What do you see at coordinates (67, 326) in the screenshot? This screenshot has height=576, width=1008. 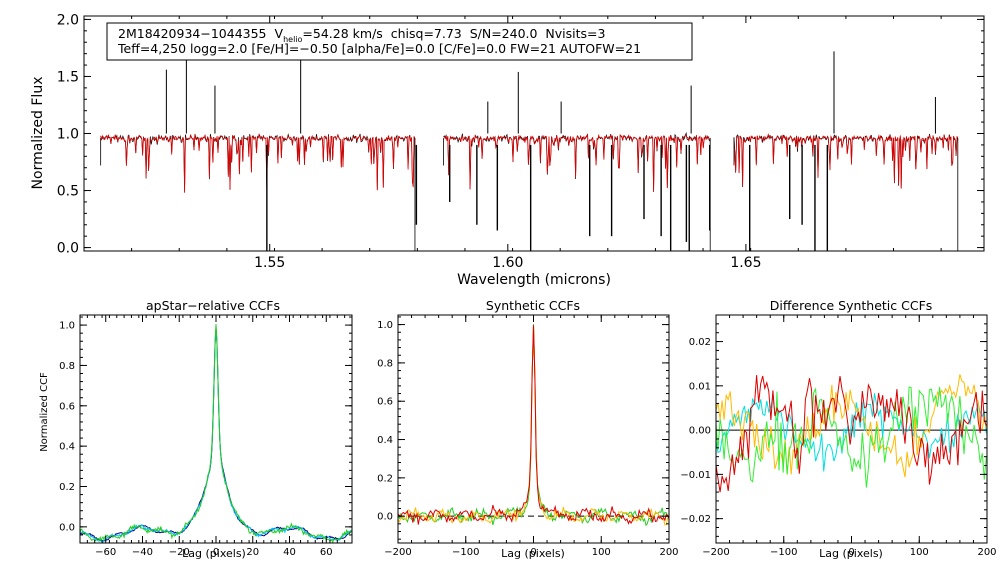 I see `apstar-ccf-ytick-label: 1.0` at bounding box center [67, 326].